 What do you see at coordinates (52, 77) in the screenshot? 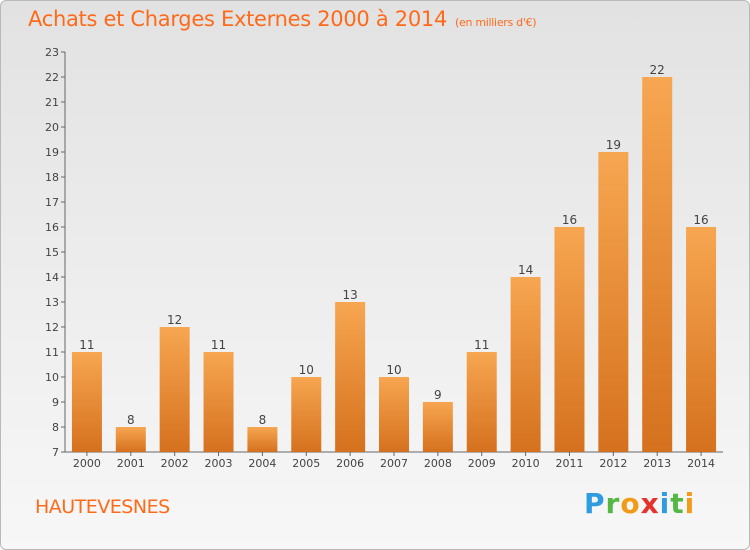
I see `y-tick-label: 22` at bounding box center [52, 77].